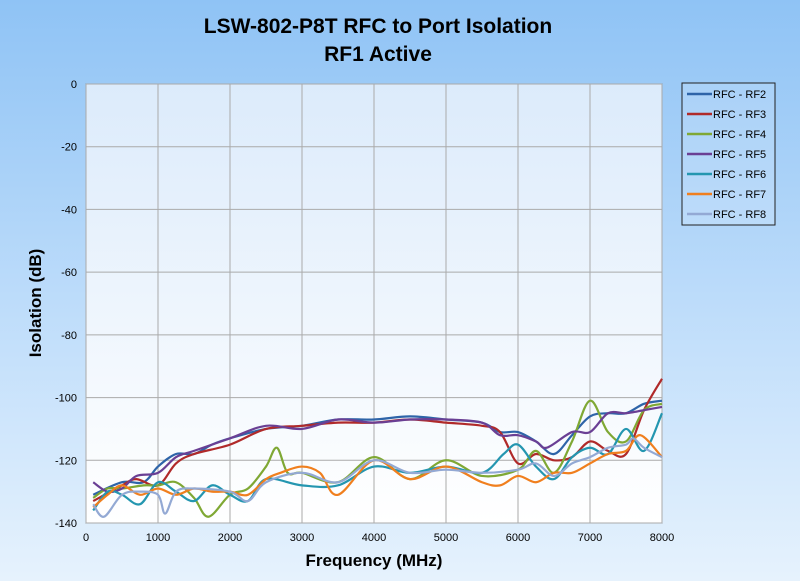 The width and height of the screenshot is (800, 581). What do you see at coordinates (378, 54) in the screenshot?
I see `chart-subtitle: RF1 Active` at bounding box center [378, 54].